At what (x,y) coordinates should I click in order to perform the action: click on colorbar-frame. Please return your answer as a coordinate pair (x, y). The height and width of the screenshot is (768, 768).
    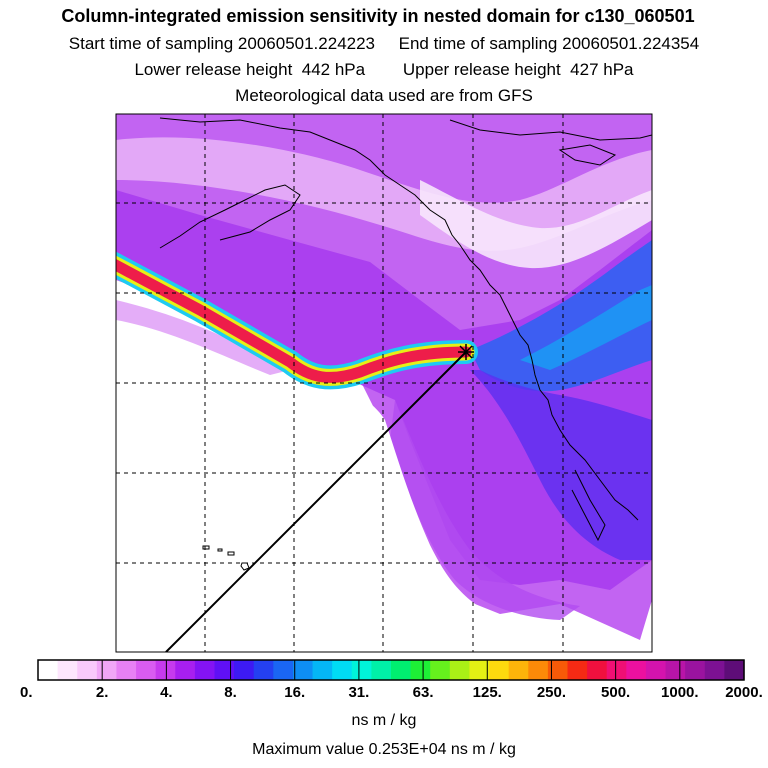
    Looking at the image, I should click on (391, 670).